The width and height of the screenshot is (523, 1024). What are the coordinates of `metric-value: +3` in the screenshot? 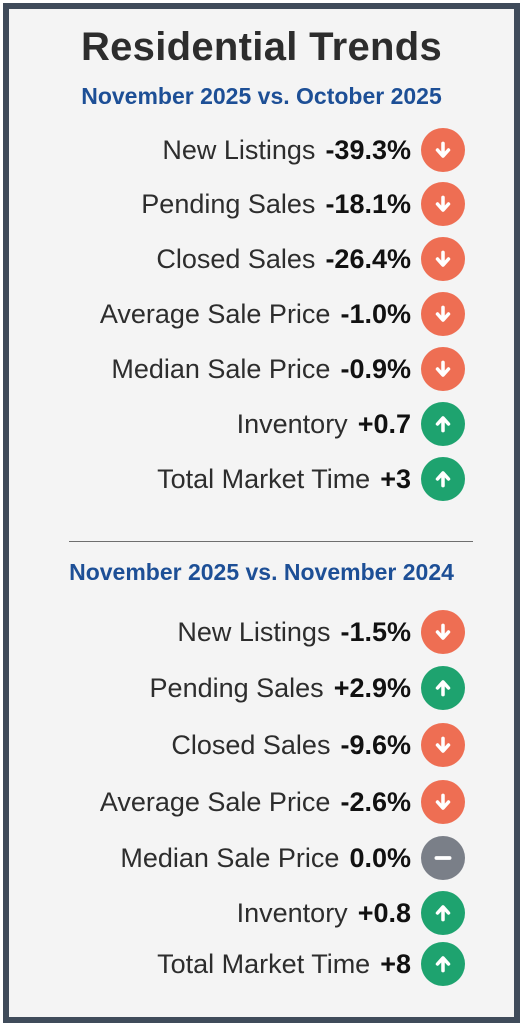 It's located at (395, 478).